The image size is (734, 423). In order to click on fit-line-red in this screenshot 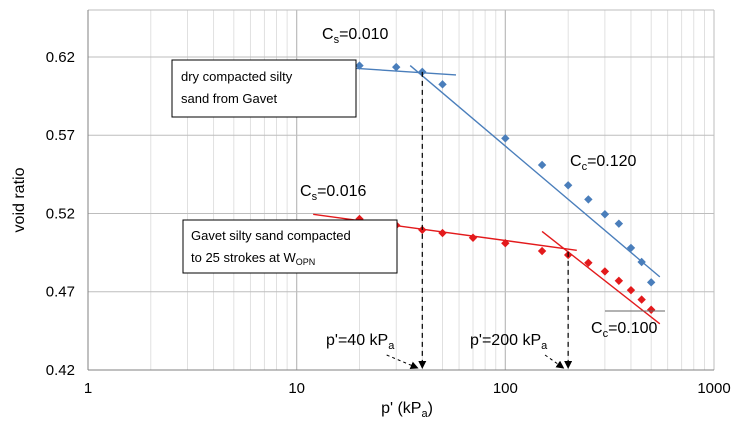, I will do `click(601, 277)`.